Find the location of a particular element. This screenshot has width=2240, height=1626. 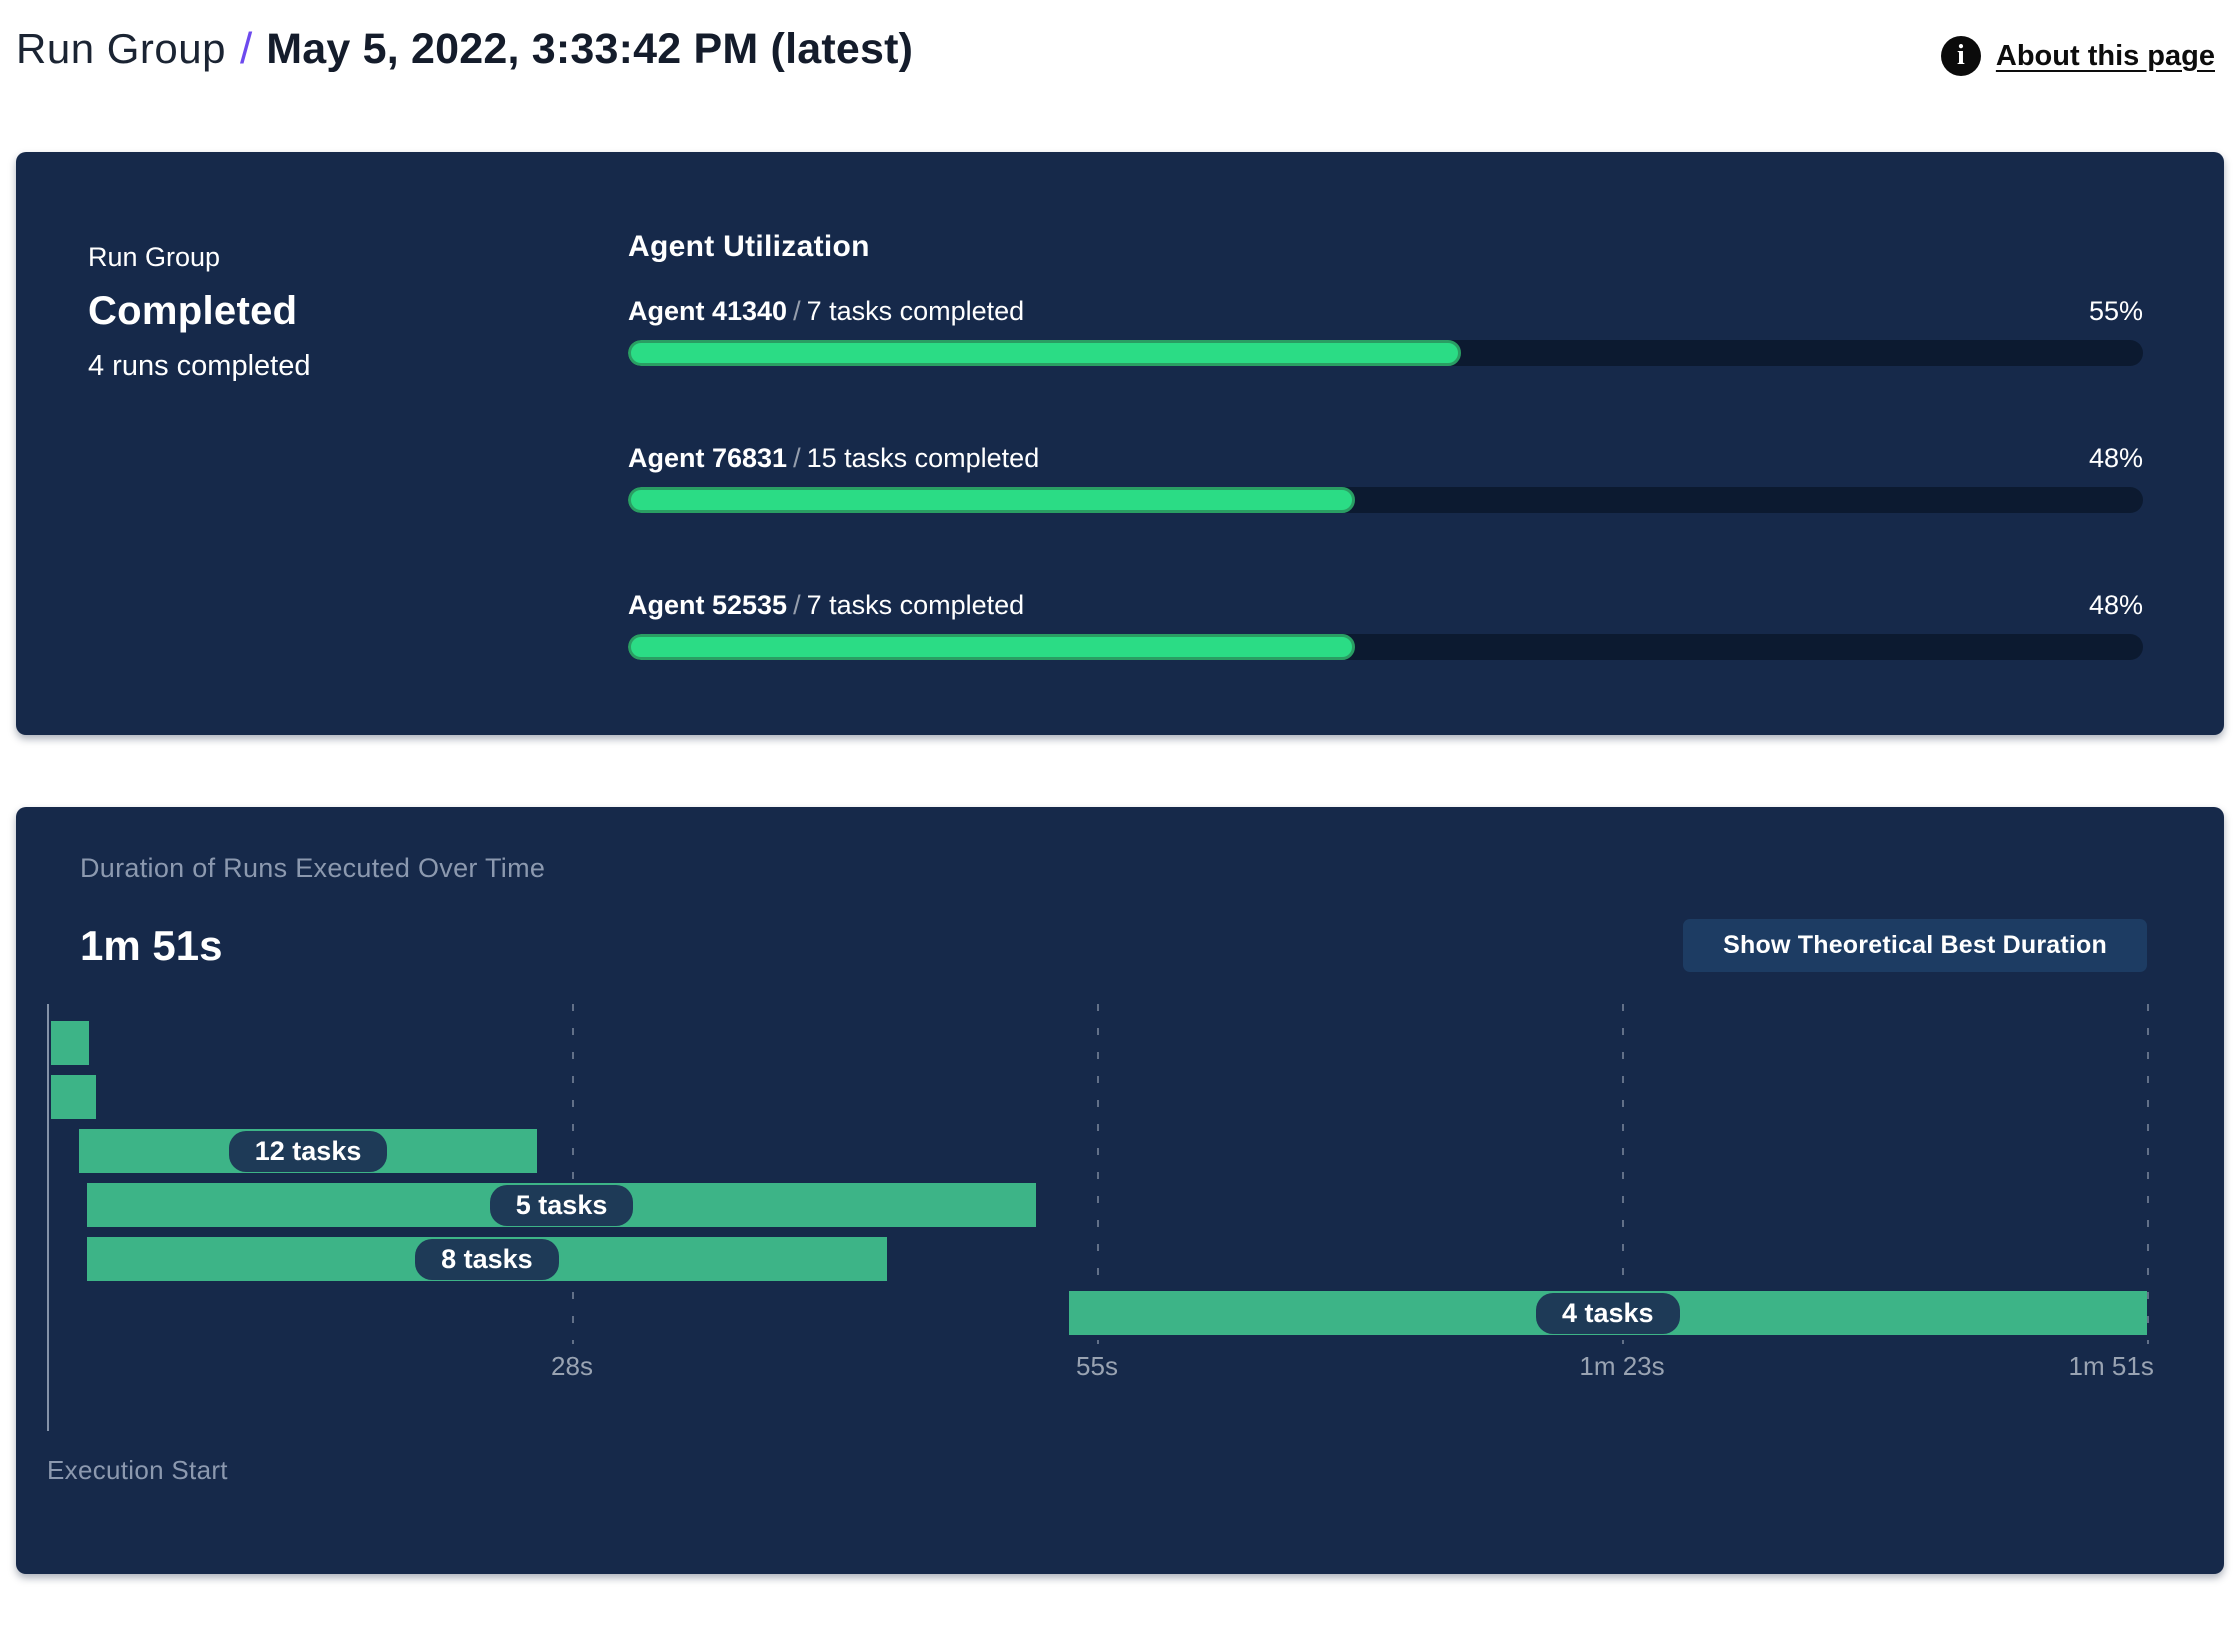

agent-label: Agent 52535/7 tasks completed is located at coordinates (826, 605).